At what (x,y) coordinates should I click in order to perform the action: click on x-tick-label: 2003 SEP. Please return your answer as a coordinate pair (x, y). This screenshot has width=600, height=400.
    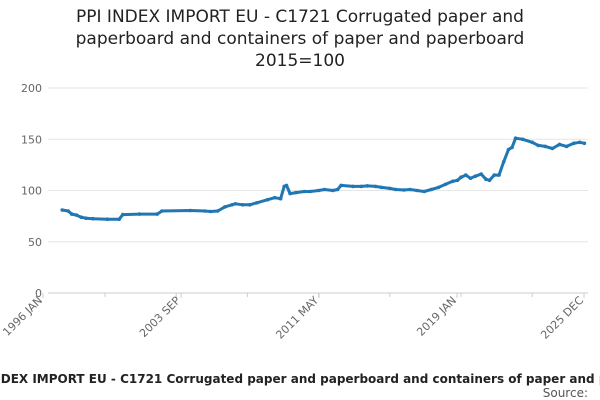
    Looking at the image, I should click on (160, 317).